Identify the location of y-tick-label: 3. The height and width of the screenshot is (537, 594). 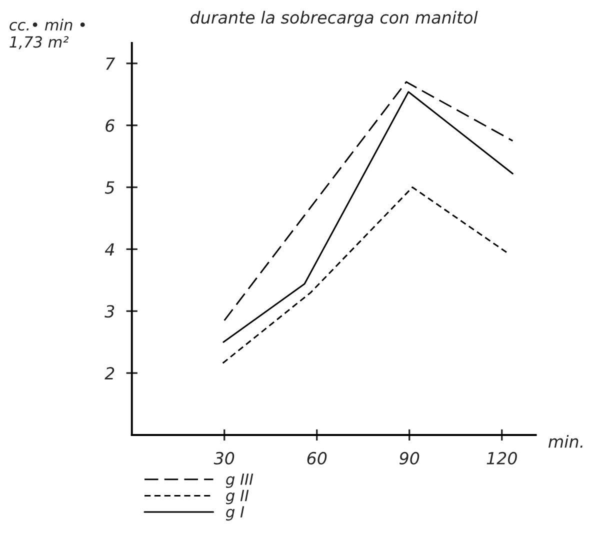
(109, 311).